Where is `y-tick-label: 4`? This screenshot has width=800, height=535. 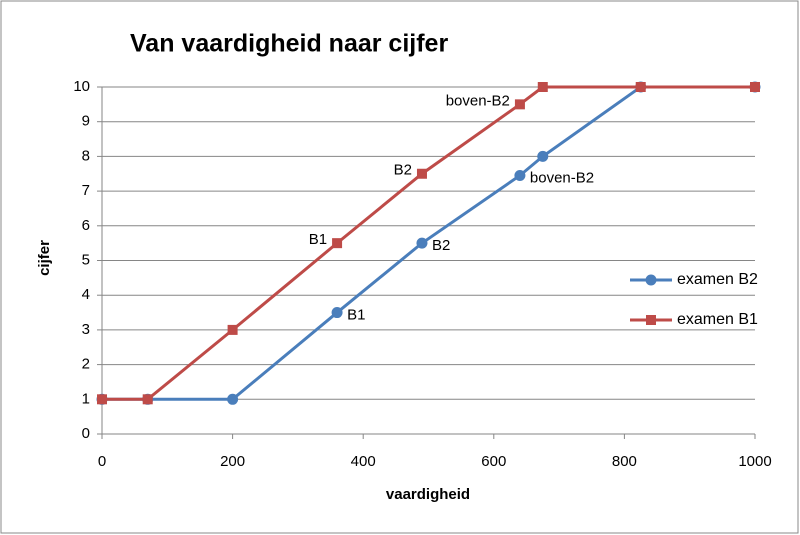 y-tick-label: 4 is located at coordinates (86, 294).